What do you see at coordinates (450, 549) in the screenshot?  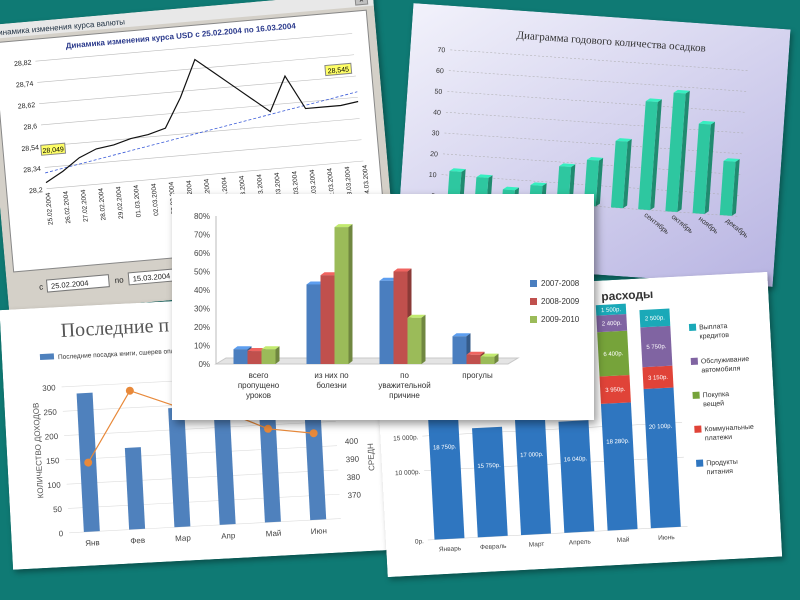 I see `x-tick-label: Январь` at bounding box center [450, 549].